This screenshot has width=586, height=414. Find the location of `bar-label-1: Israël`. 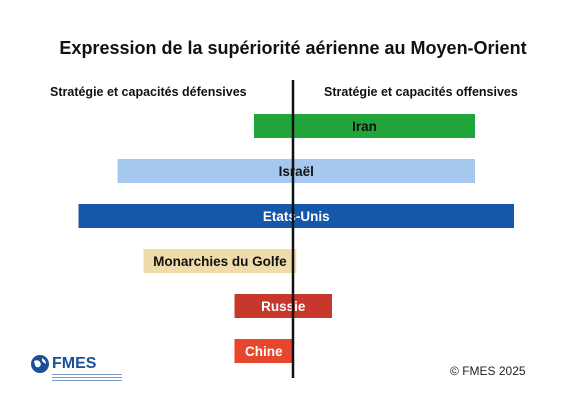

bar-label-1: Israël is located at coordinates (296, 171).